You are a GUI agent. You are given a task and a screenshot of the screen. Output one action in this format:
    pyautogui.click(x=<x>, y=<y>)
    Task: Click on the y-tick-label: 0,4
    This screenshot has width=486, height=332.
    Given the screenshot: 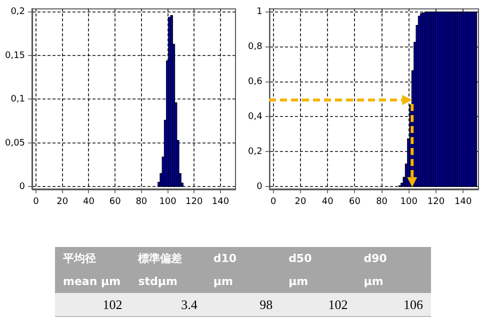 What is the action you would take?
    pyautogui.click(x=255, y=117)
    